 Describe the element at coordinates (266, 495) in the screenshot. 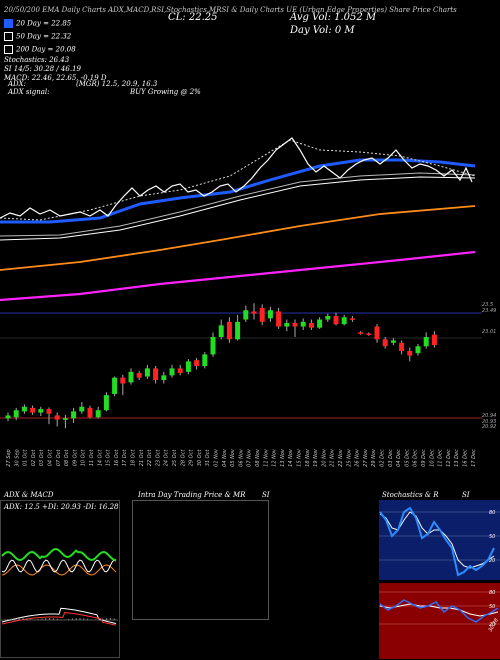

I see `intraday-title-right: SI` at that location.